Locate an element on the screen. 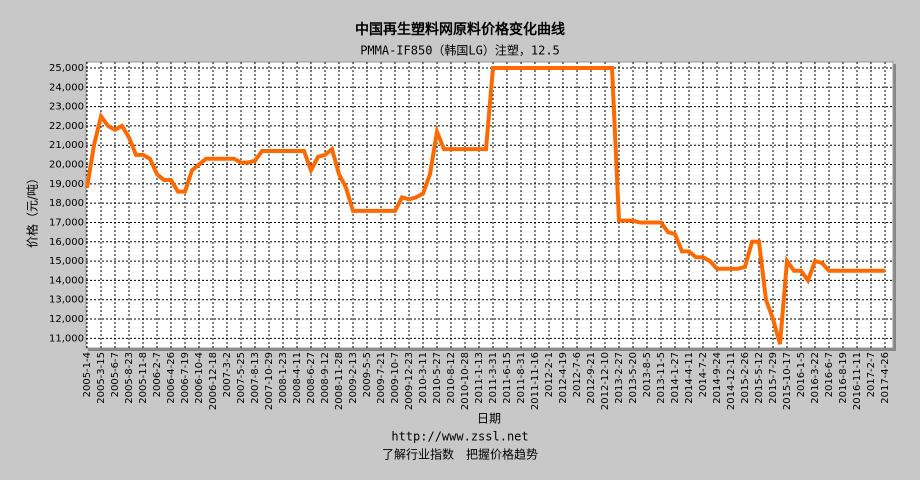 The width and height of the screenshot is (920, 480). x-tick-label: 2009-12-23 is located at coordinates (409, 381).